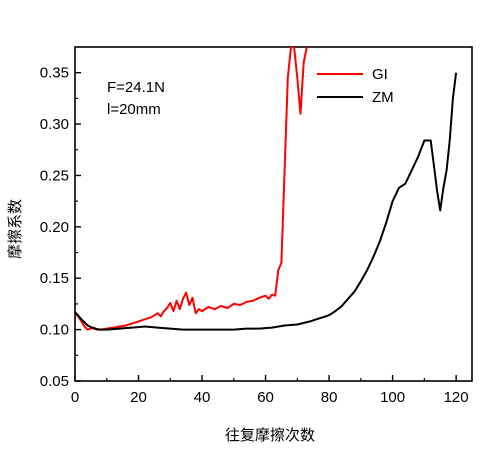 The height and width of the screenshot is (459, 500). I want to click on x-tick-label: 40, so click(202, 397).